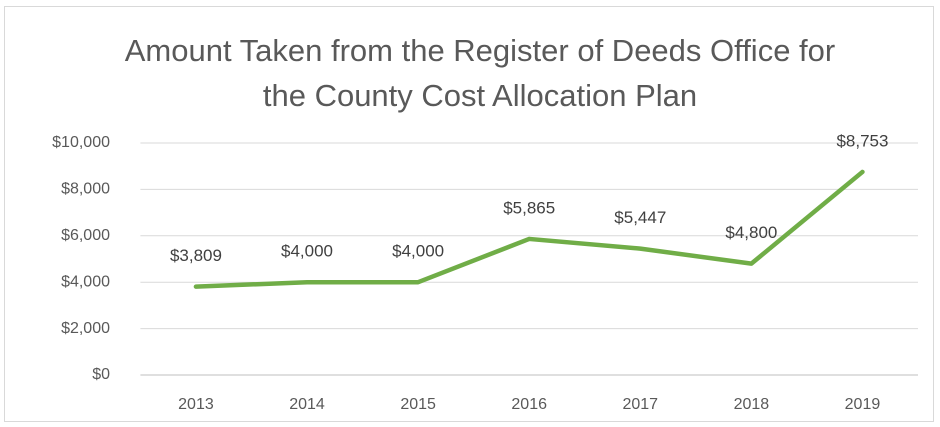 The image size is (940, 427). I want to click on y-tick-label: $6,000, so click(85, 235).